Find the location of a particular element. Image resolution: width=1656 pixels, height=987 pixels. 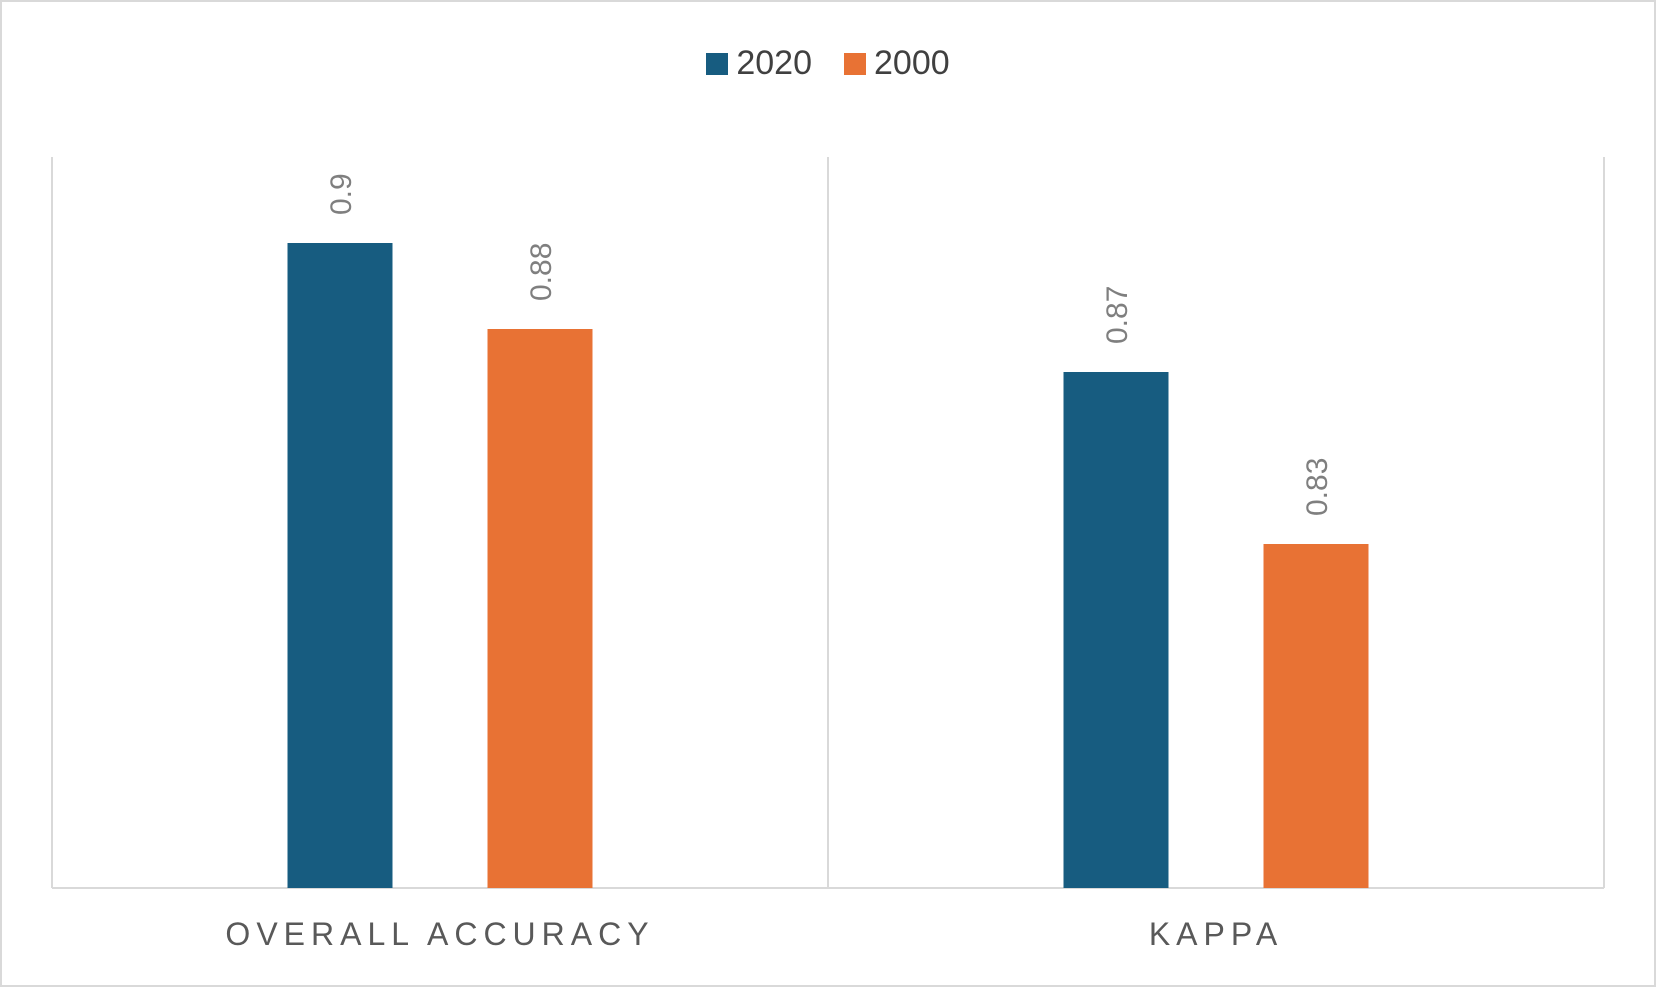

legend-item-2000: 2000 is located at coordinates (897, 63).